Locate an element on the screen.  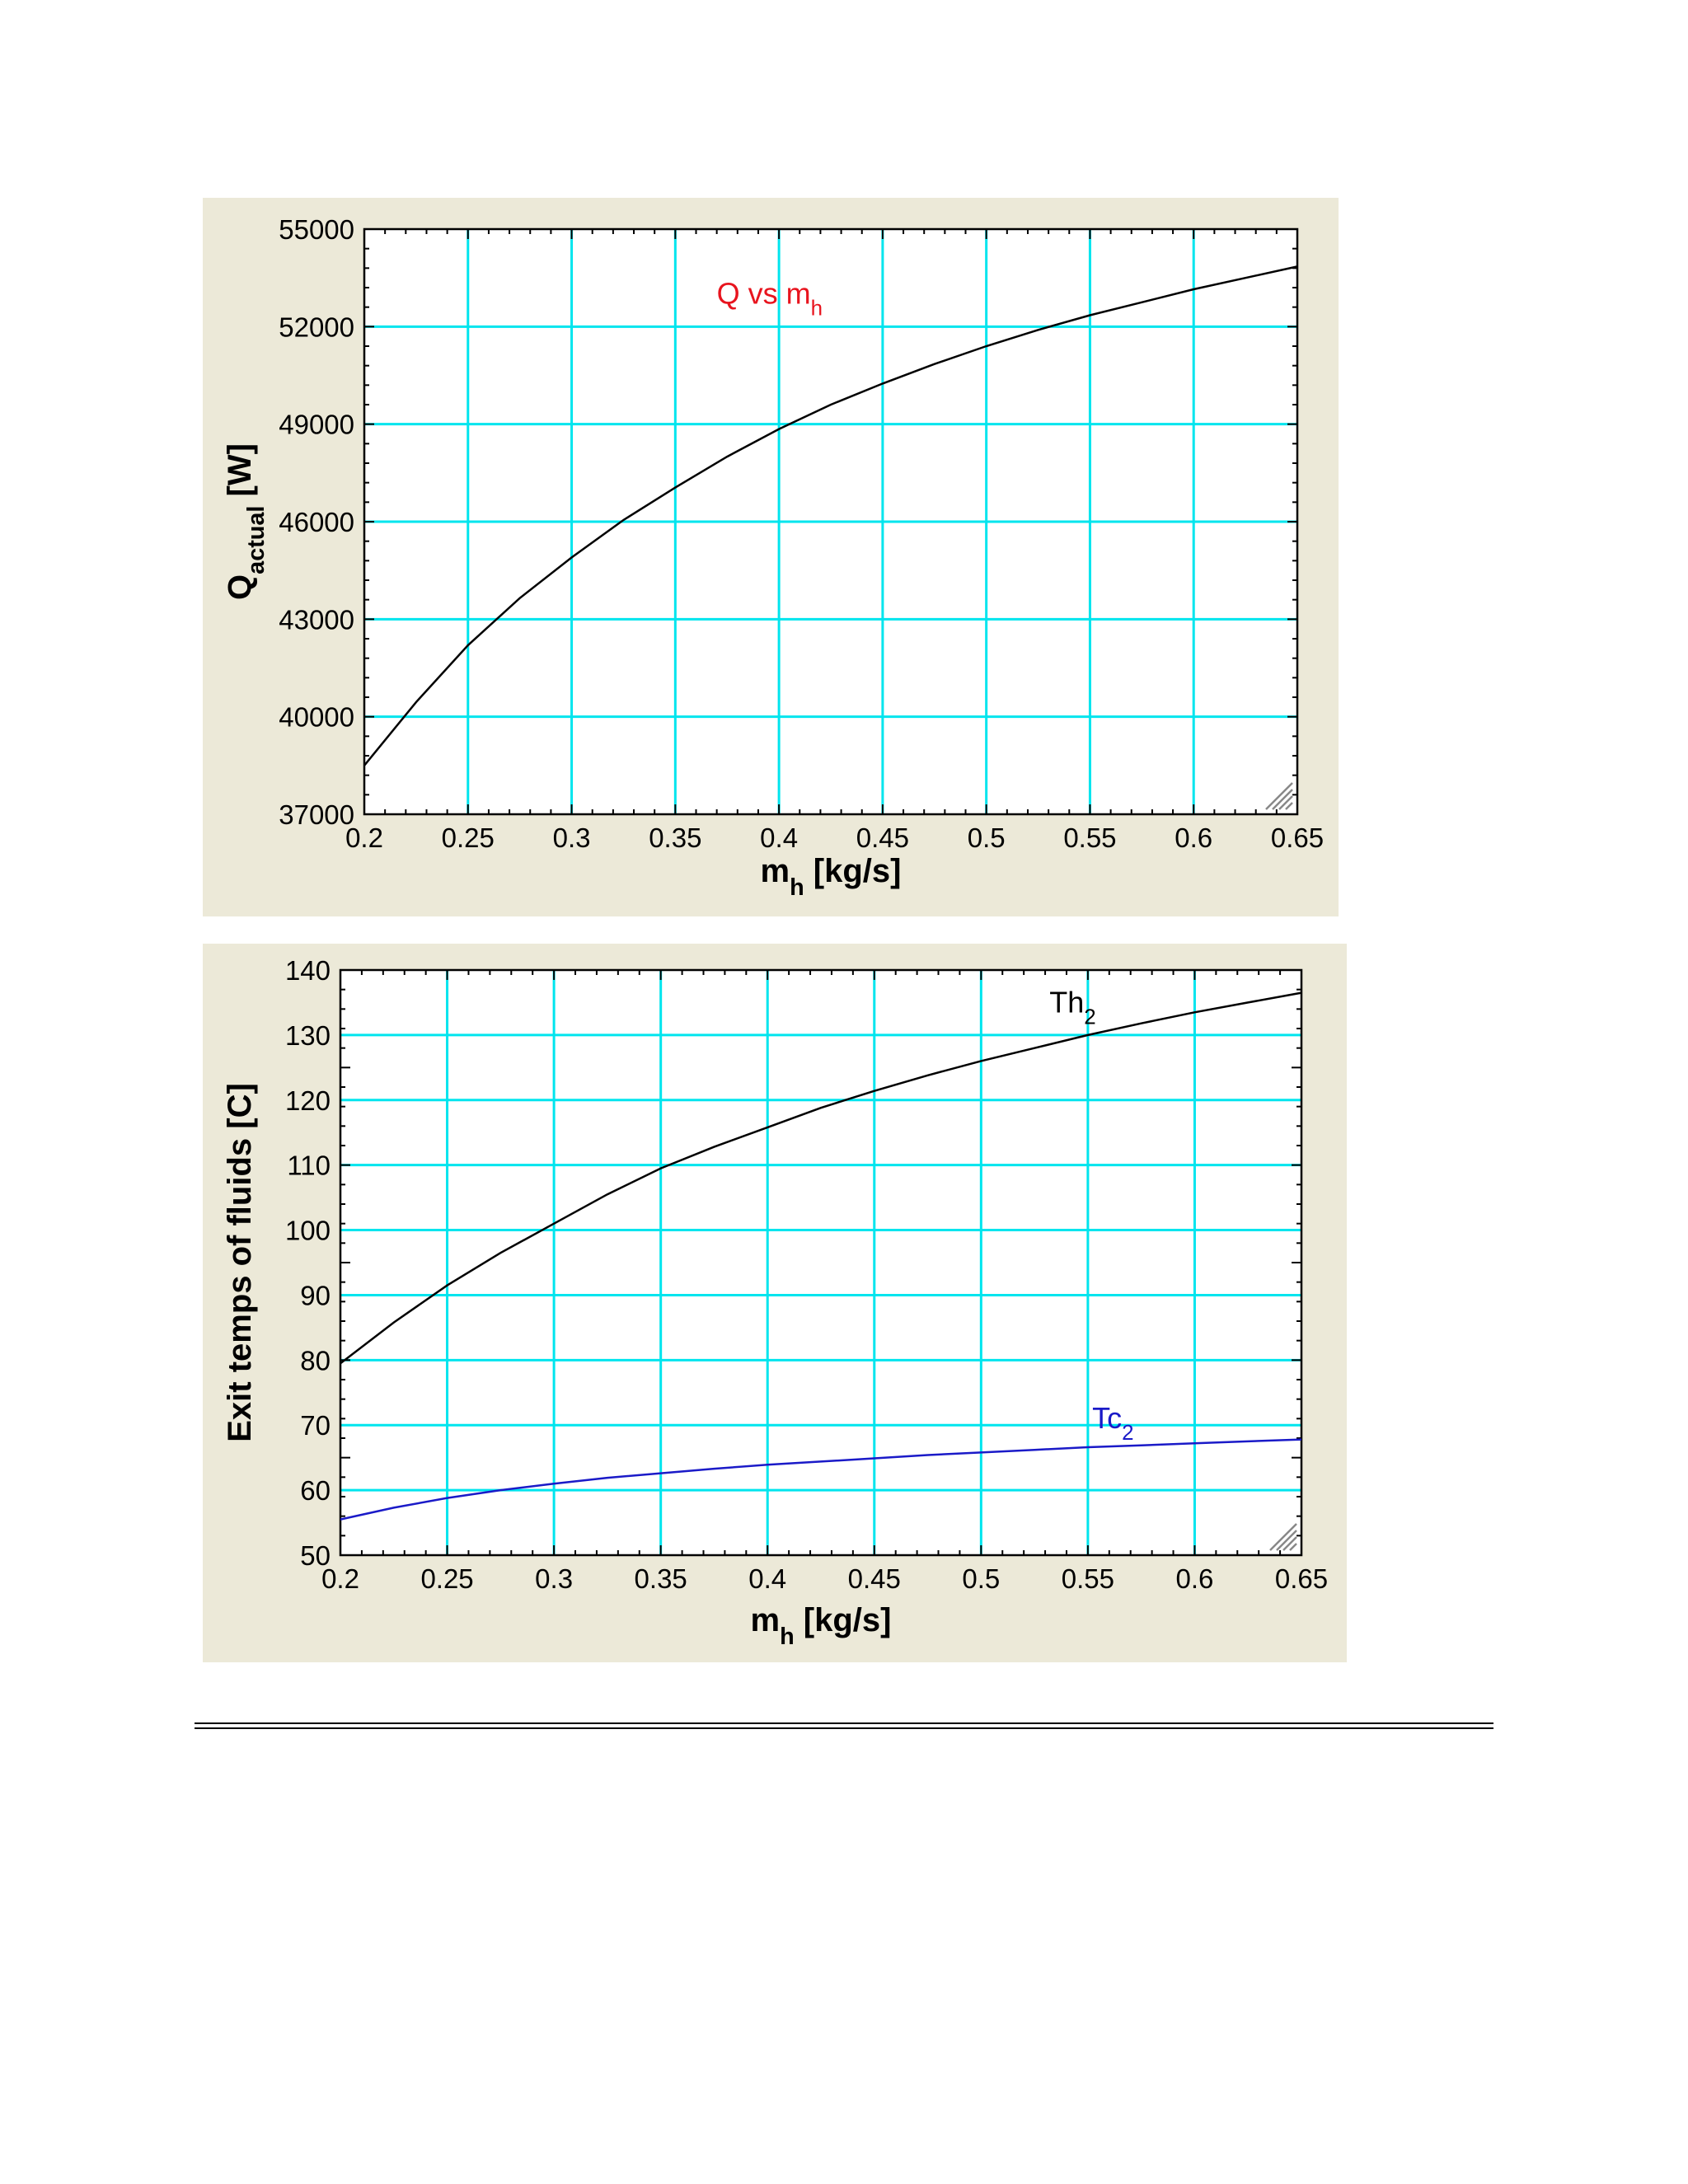
y-tick-label: 80 is located at coordinates (315, 1360).